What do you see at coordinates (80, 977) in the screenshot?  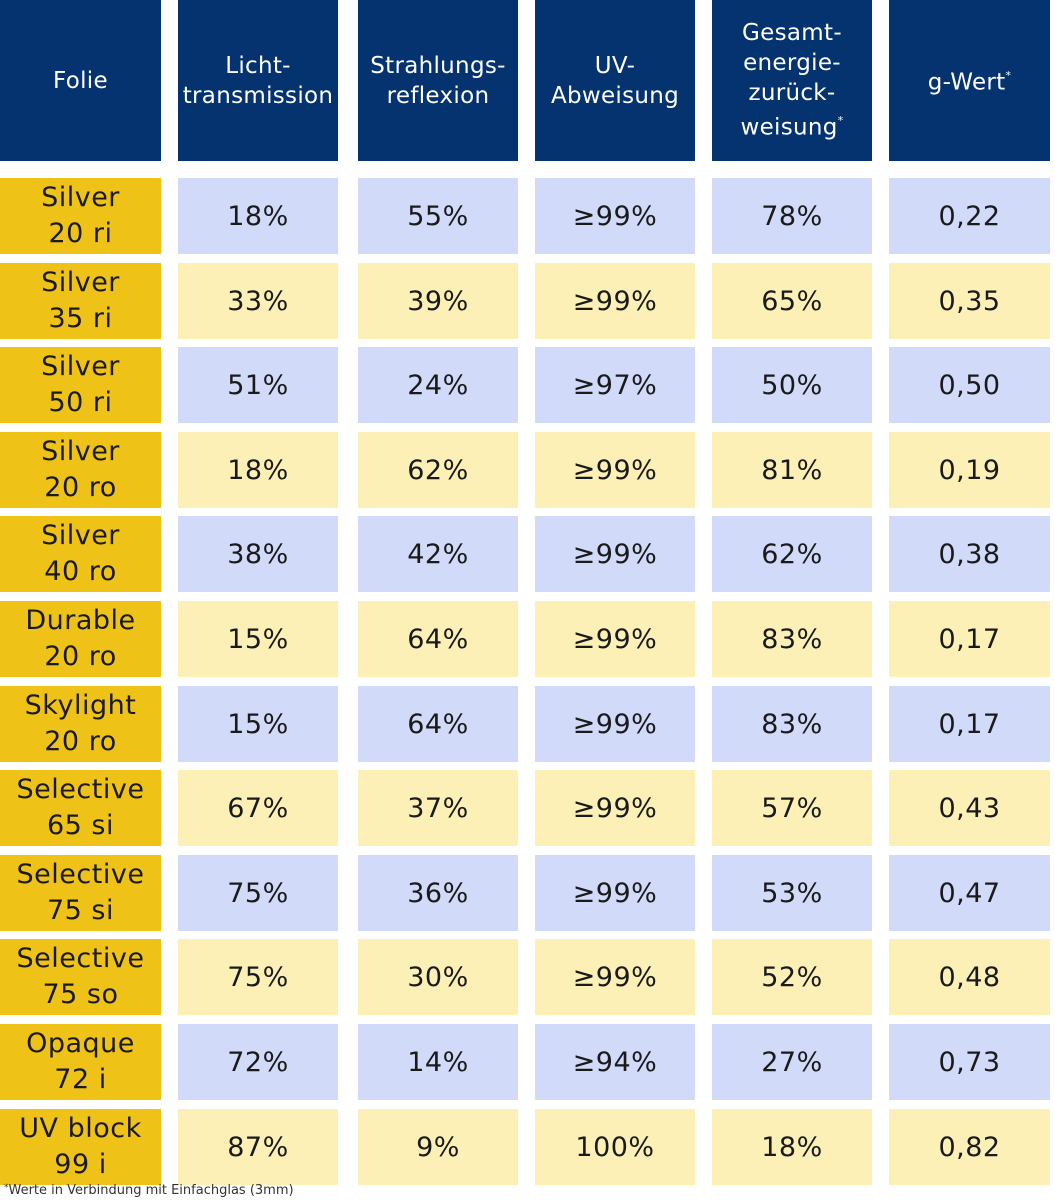 I see `cell-folie-name: Selective 75 so` at bounding box center [80, 977].